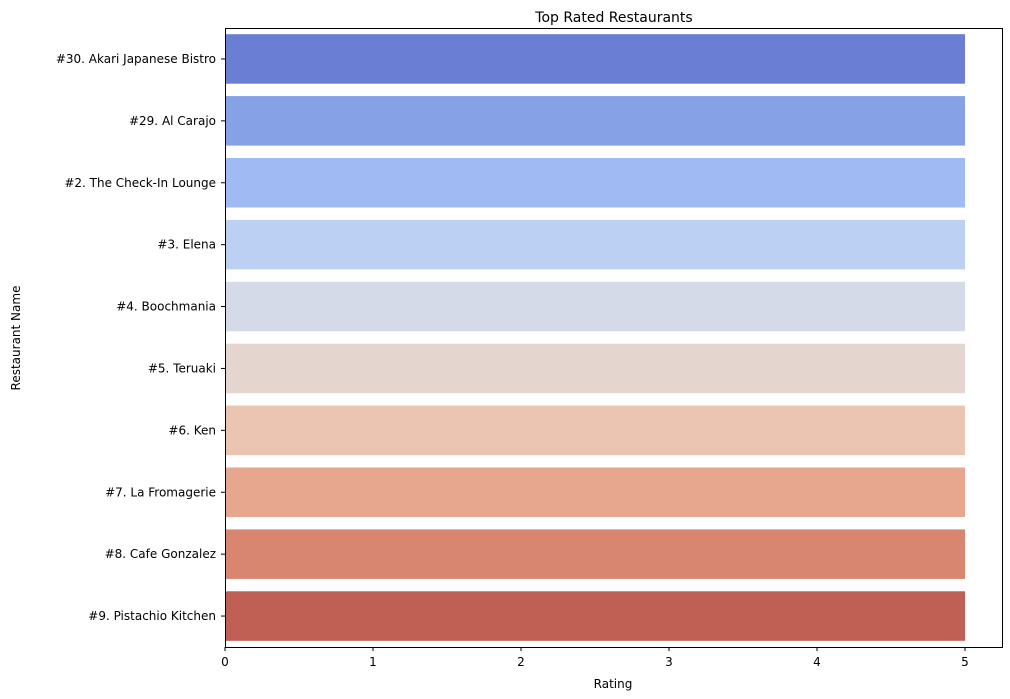  I want to click on x-tick-label: 0, so click(225, 662).